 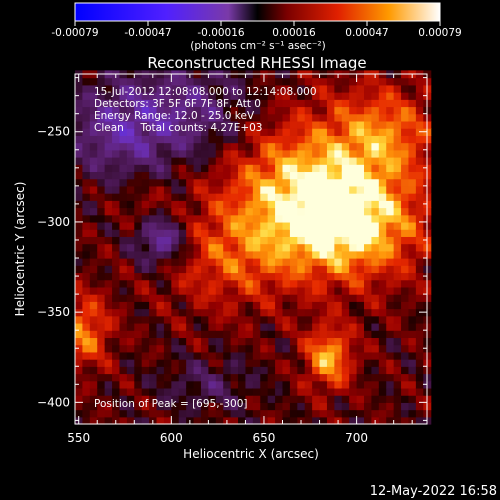 I want to click on footer-timestamp: 12-May-2022 16:58, so click(x=433, y=491).